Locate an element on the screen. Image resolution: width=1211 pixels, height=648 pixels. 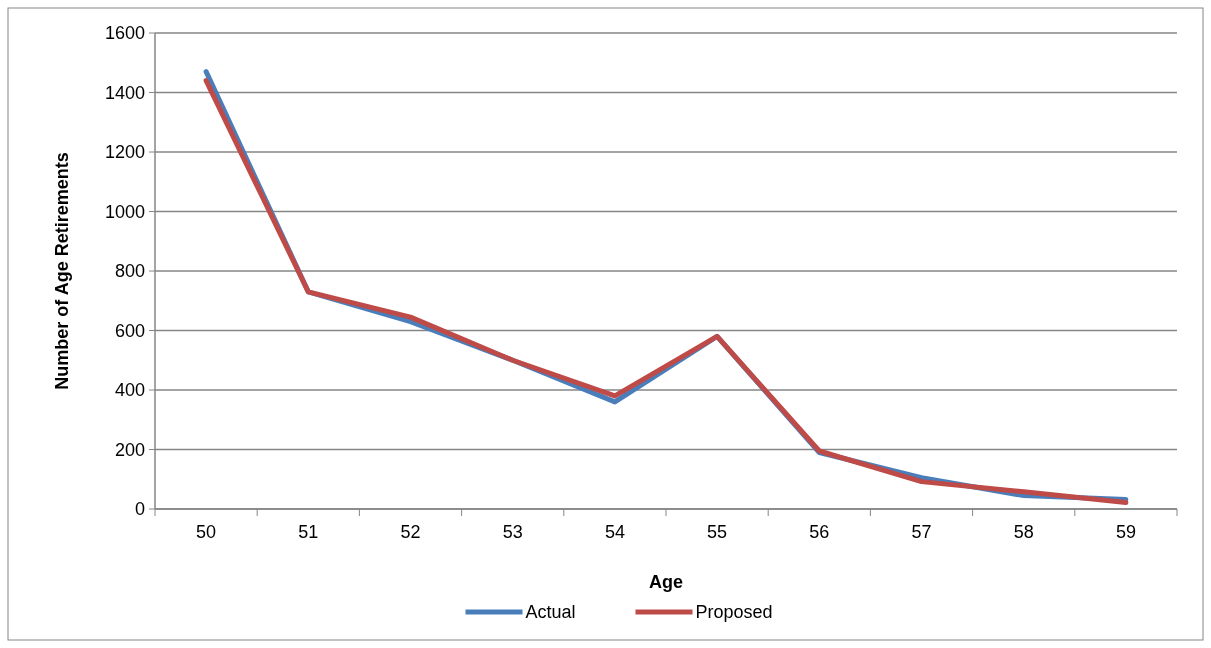
y-tick-label: 1400 is located at coordinates (124, 92).